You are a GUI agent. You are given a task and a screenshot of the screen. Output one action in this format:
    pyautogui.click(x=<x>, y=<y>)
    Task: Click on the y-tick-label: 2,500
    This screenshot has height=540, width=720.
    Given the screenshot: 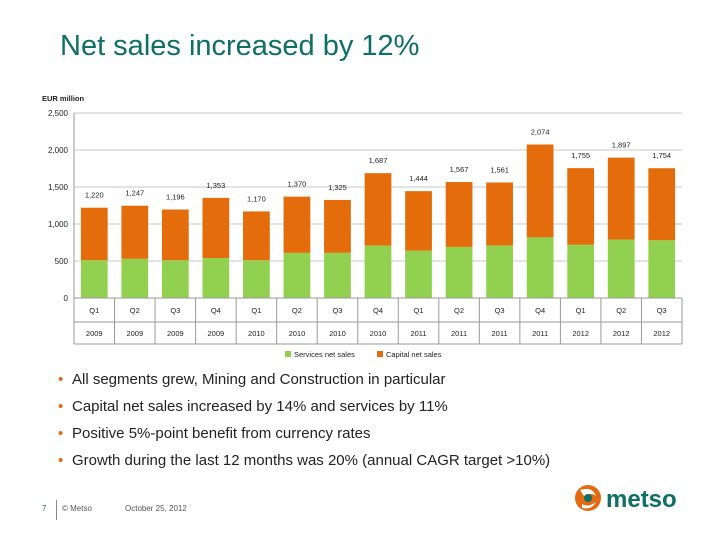 What is the action you would take?
    pyautogui.click(x=58, y=113)
    